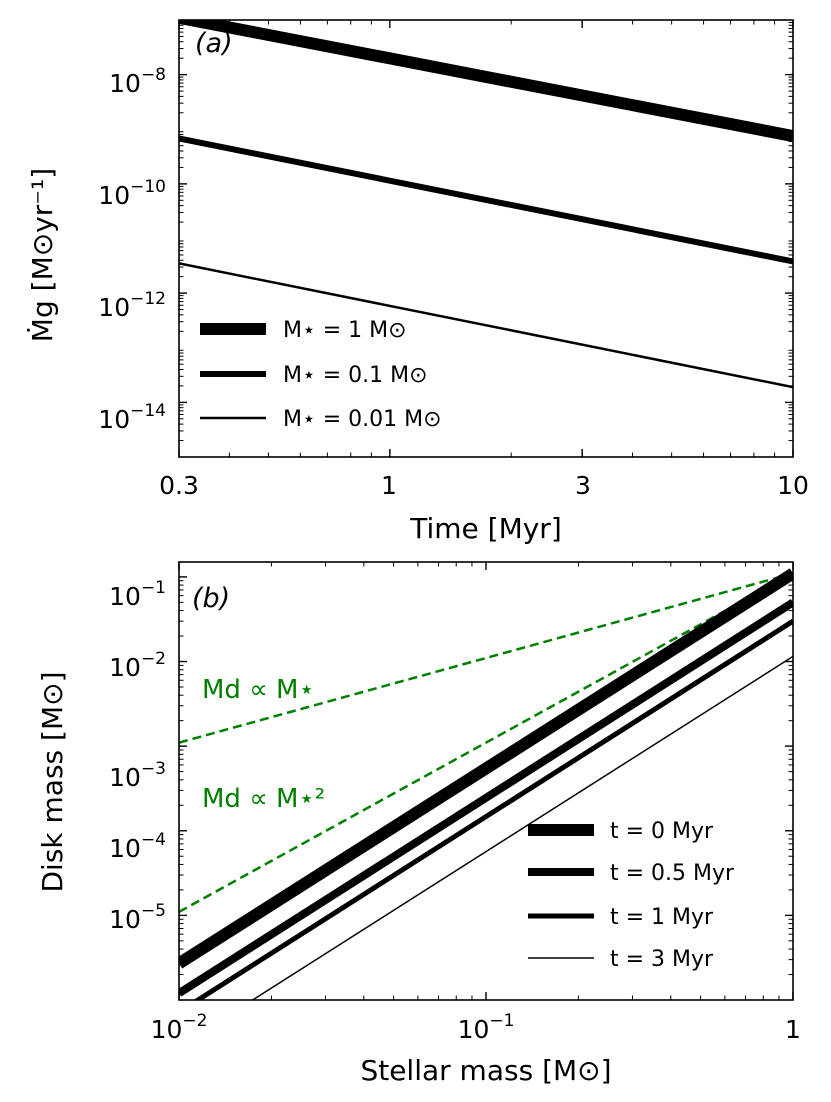  Describe the element at coordinates (672, 873) in the screenshot. I see `b-legend-label-2: t = 0.5 Myr` at that location.